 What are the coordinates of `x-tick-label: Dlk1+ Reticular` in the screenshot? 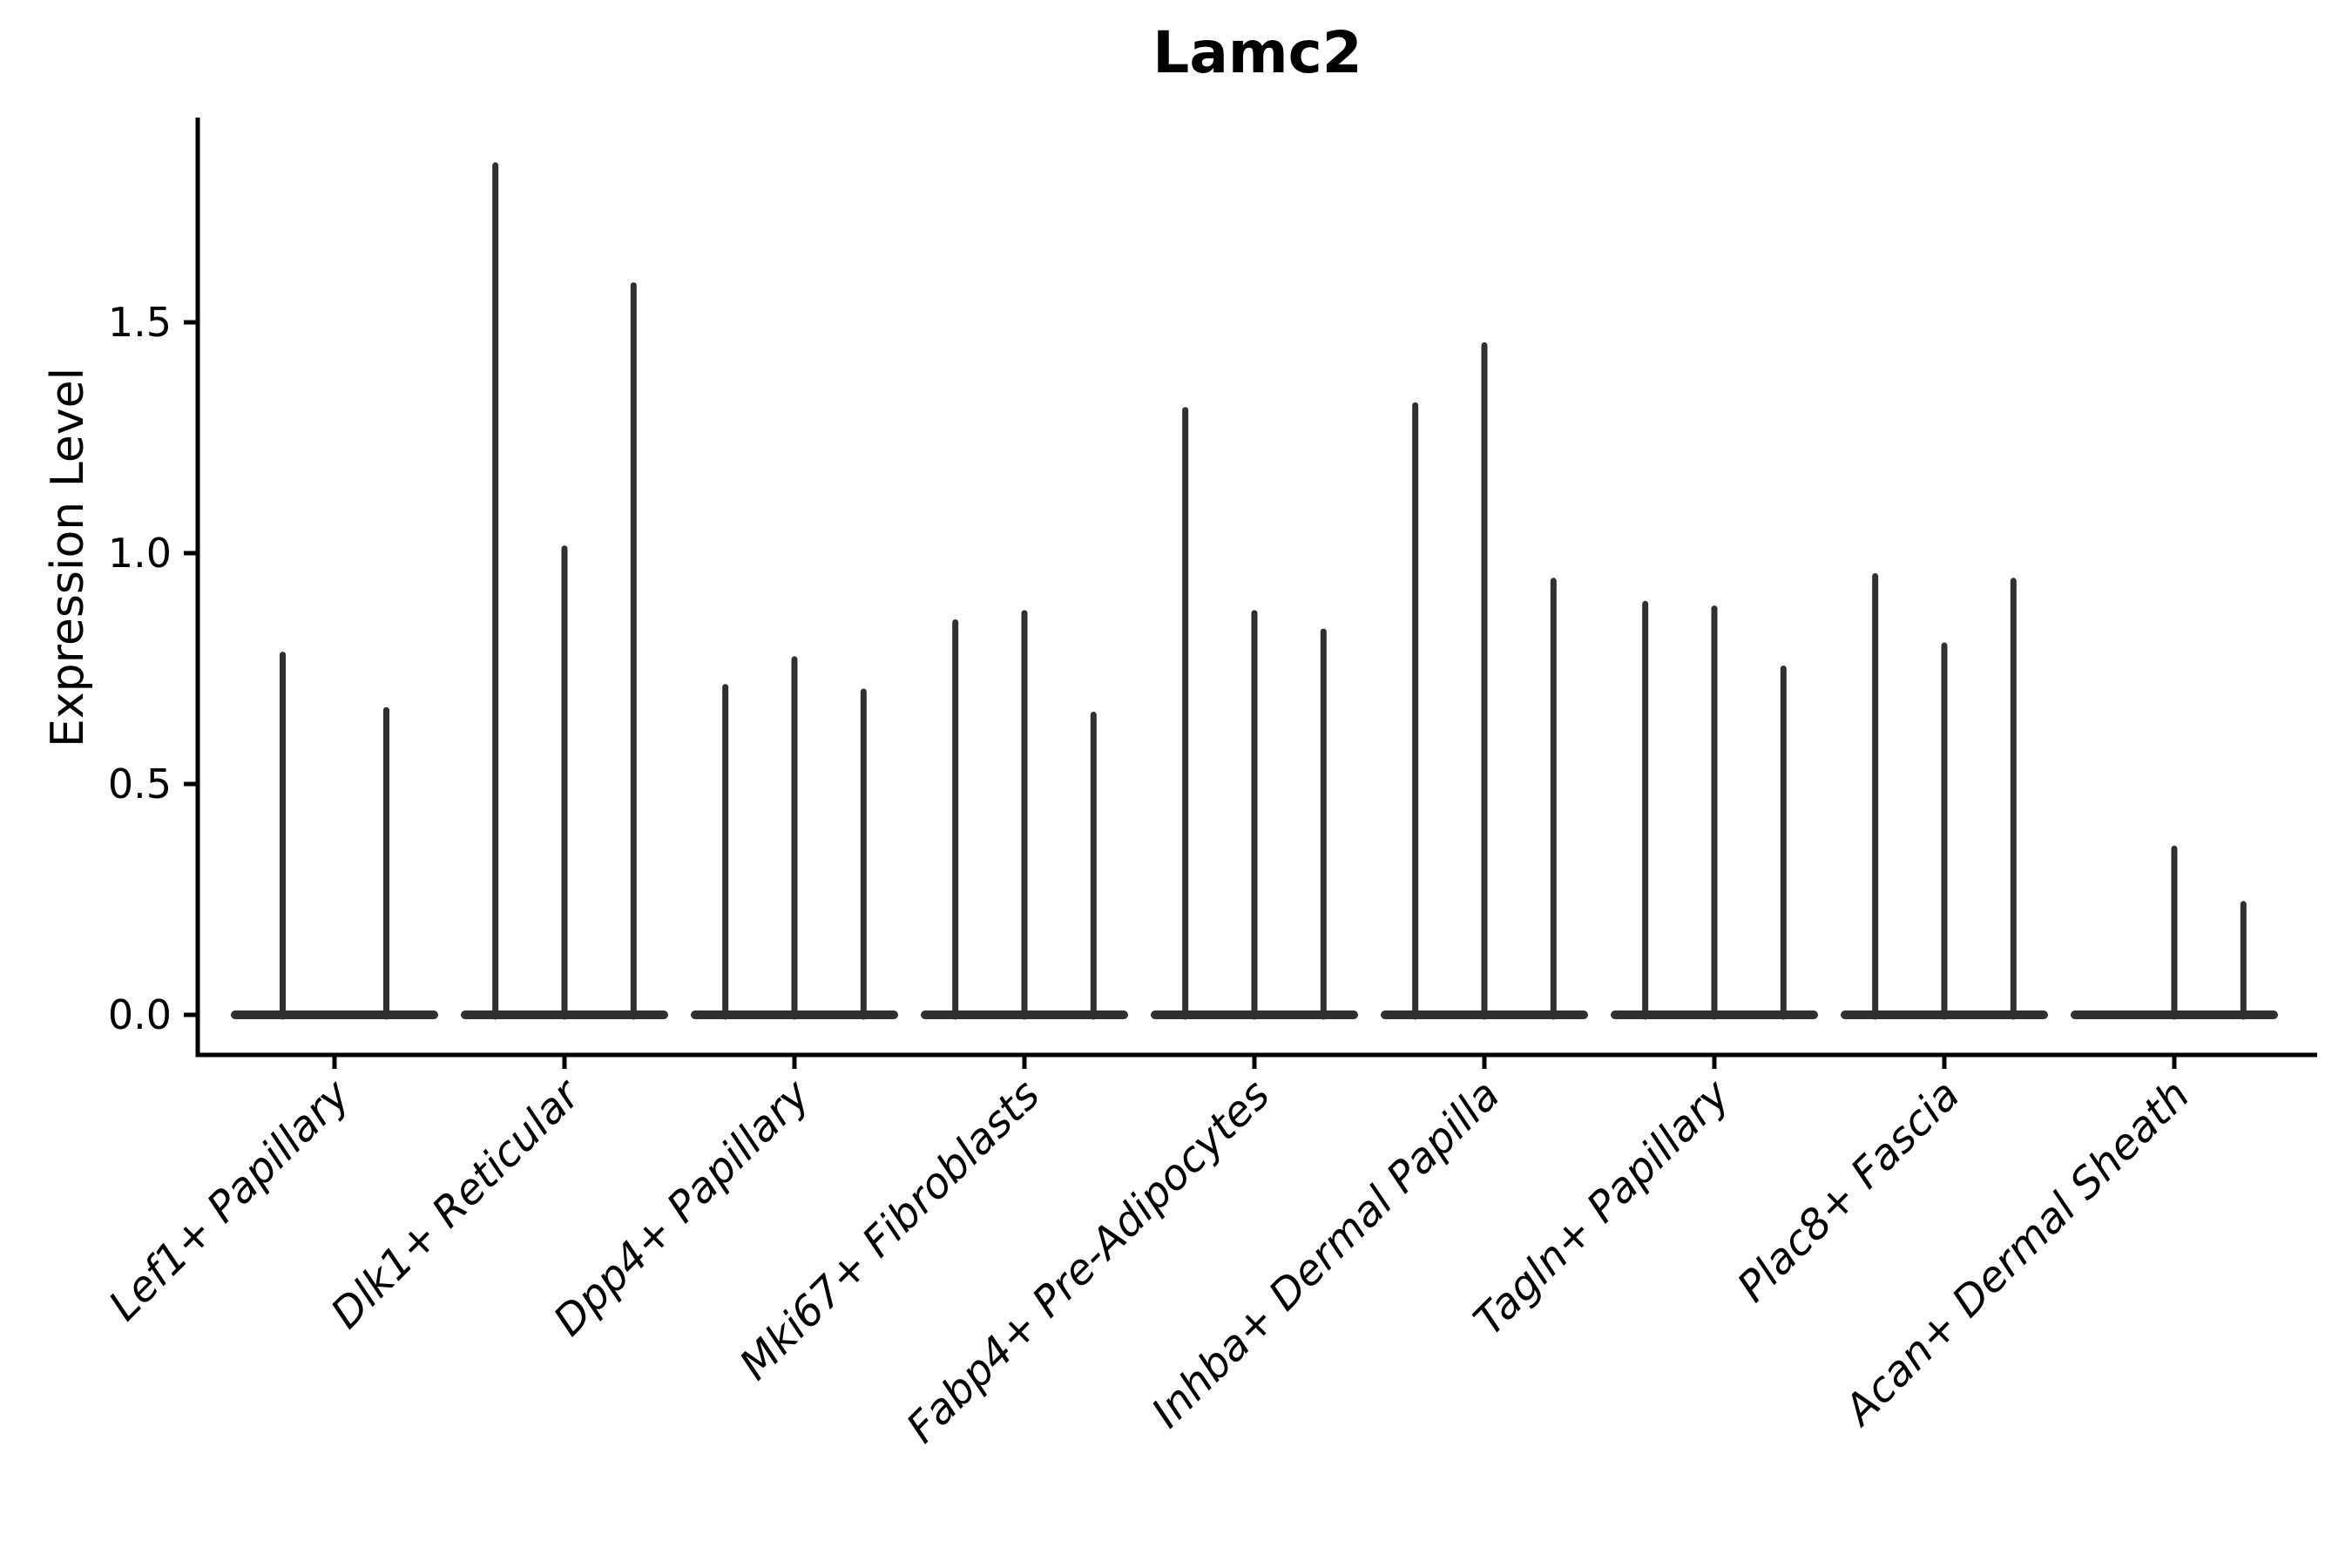 It's located at (456, 1204).